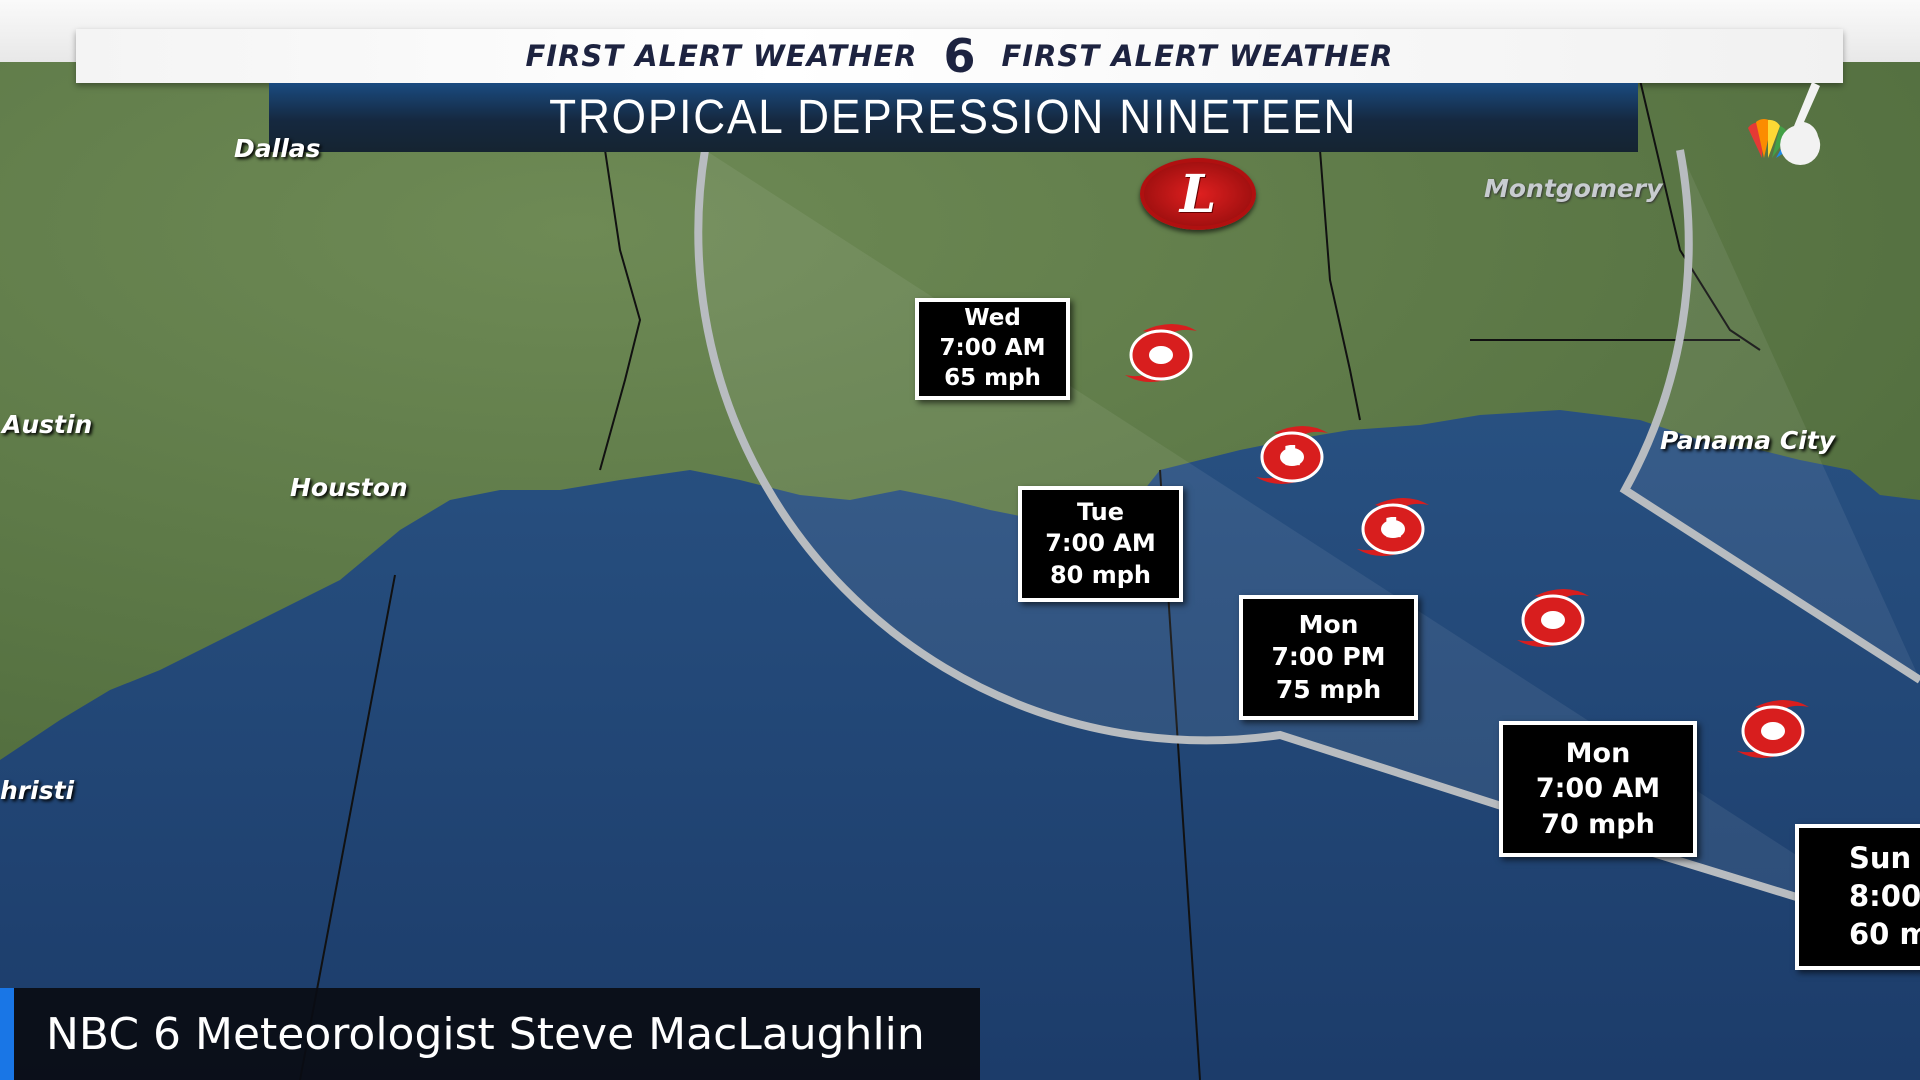 This screenshot has width=1920, height=1080. I want to click on city-label-panama-city: Panama City, so click(1748, 440).